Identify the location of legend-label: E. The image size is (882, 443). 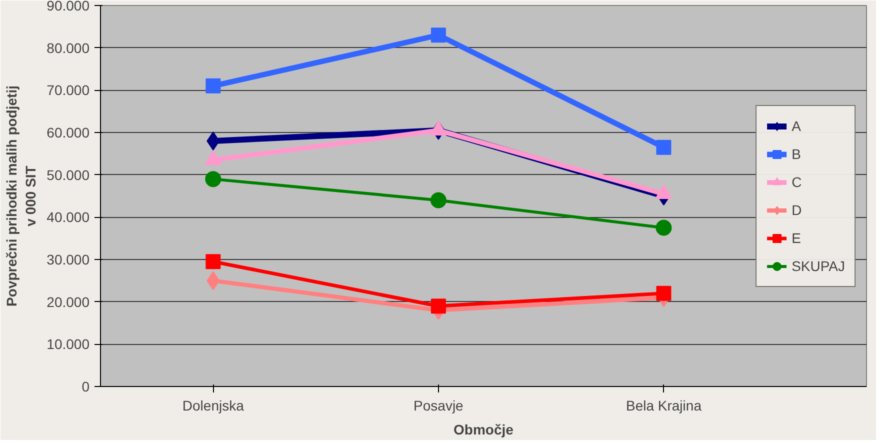
(797, 238).